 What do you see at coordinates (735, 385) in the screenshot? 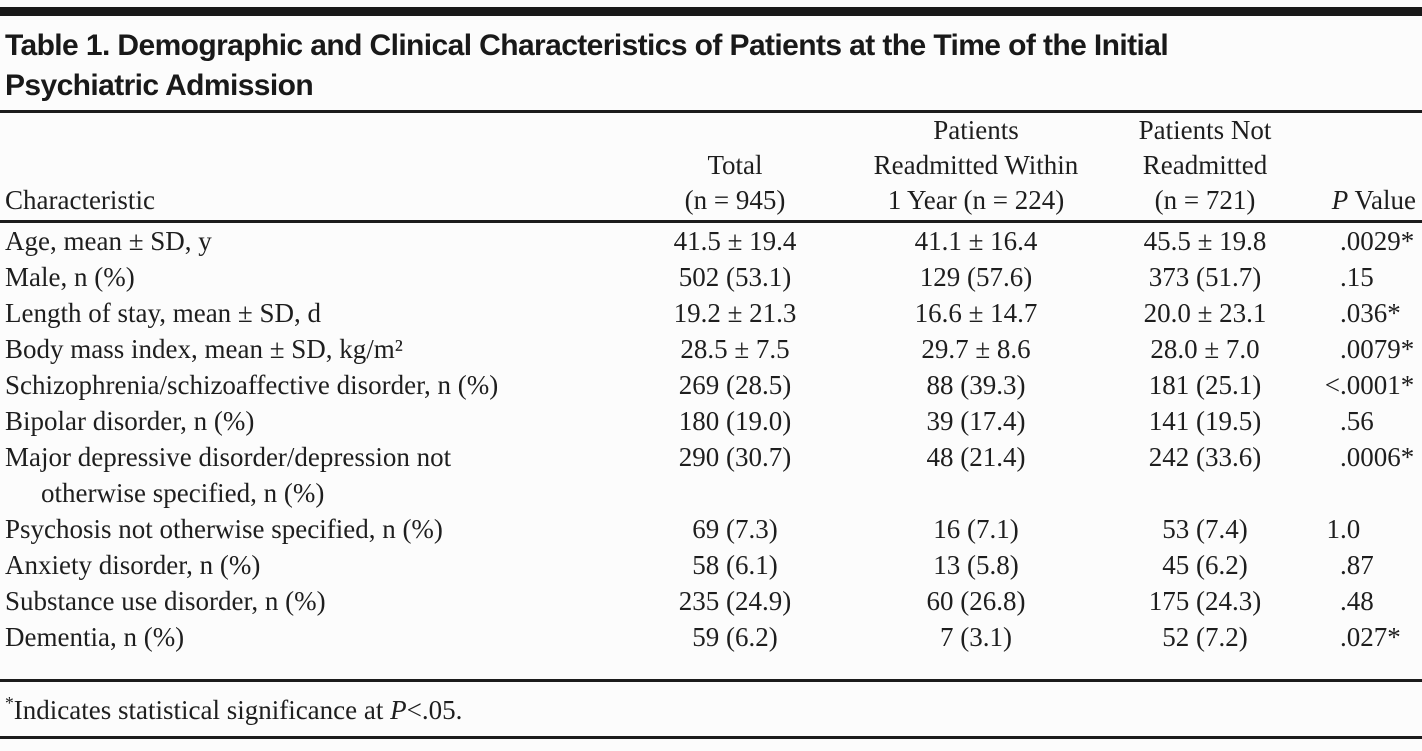
I see `total-cell: 269 (28.5)` at bounding box center [735, 385].